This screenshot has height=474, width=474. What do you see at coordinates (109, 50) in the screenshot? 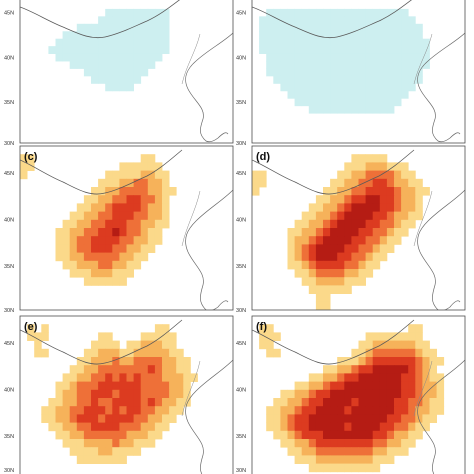
I see `field-grid-a` at bounding box center [109, 50].